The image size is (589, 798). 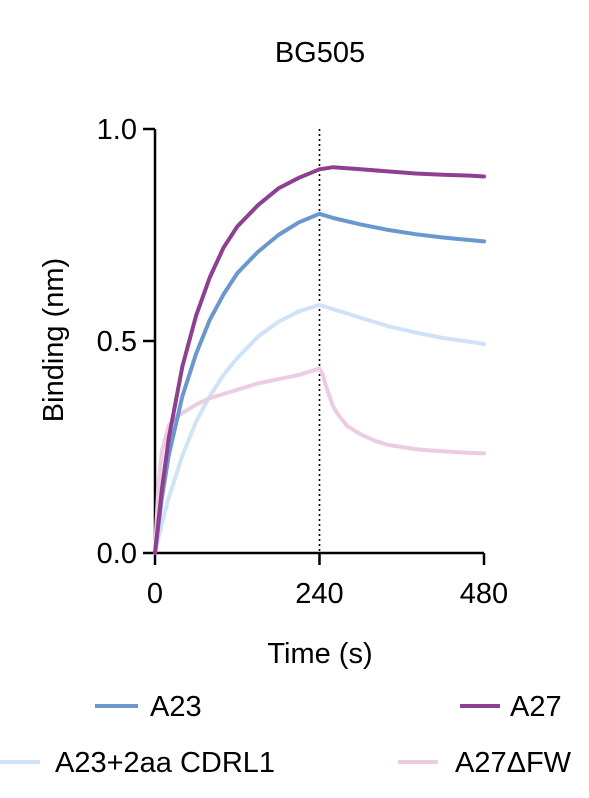 What do you see at coordinates (536, 707) in the screenshot?
I see `legend-label: A27` at bounding box center [536, 707].